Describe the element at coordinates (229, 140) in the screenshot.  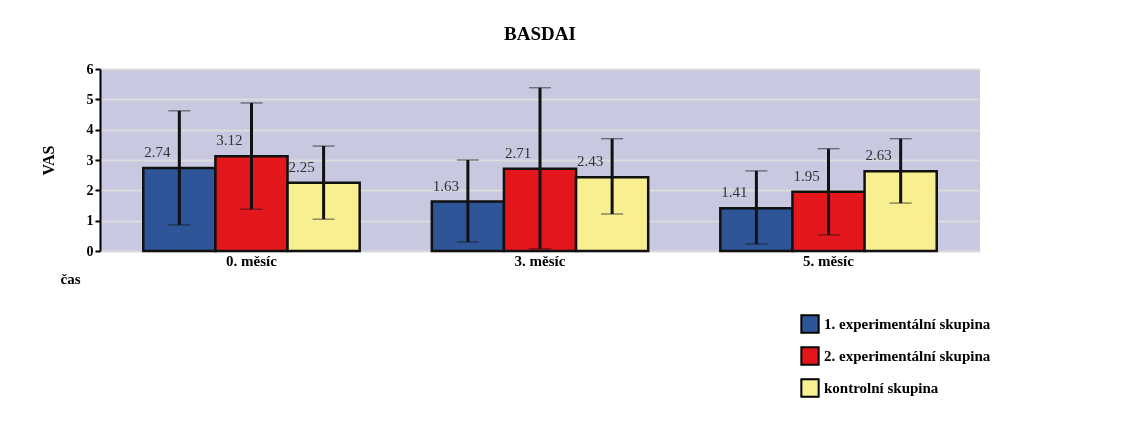
I see `data-label: 3.12` at that location.